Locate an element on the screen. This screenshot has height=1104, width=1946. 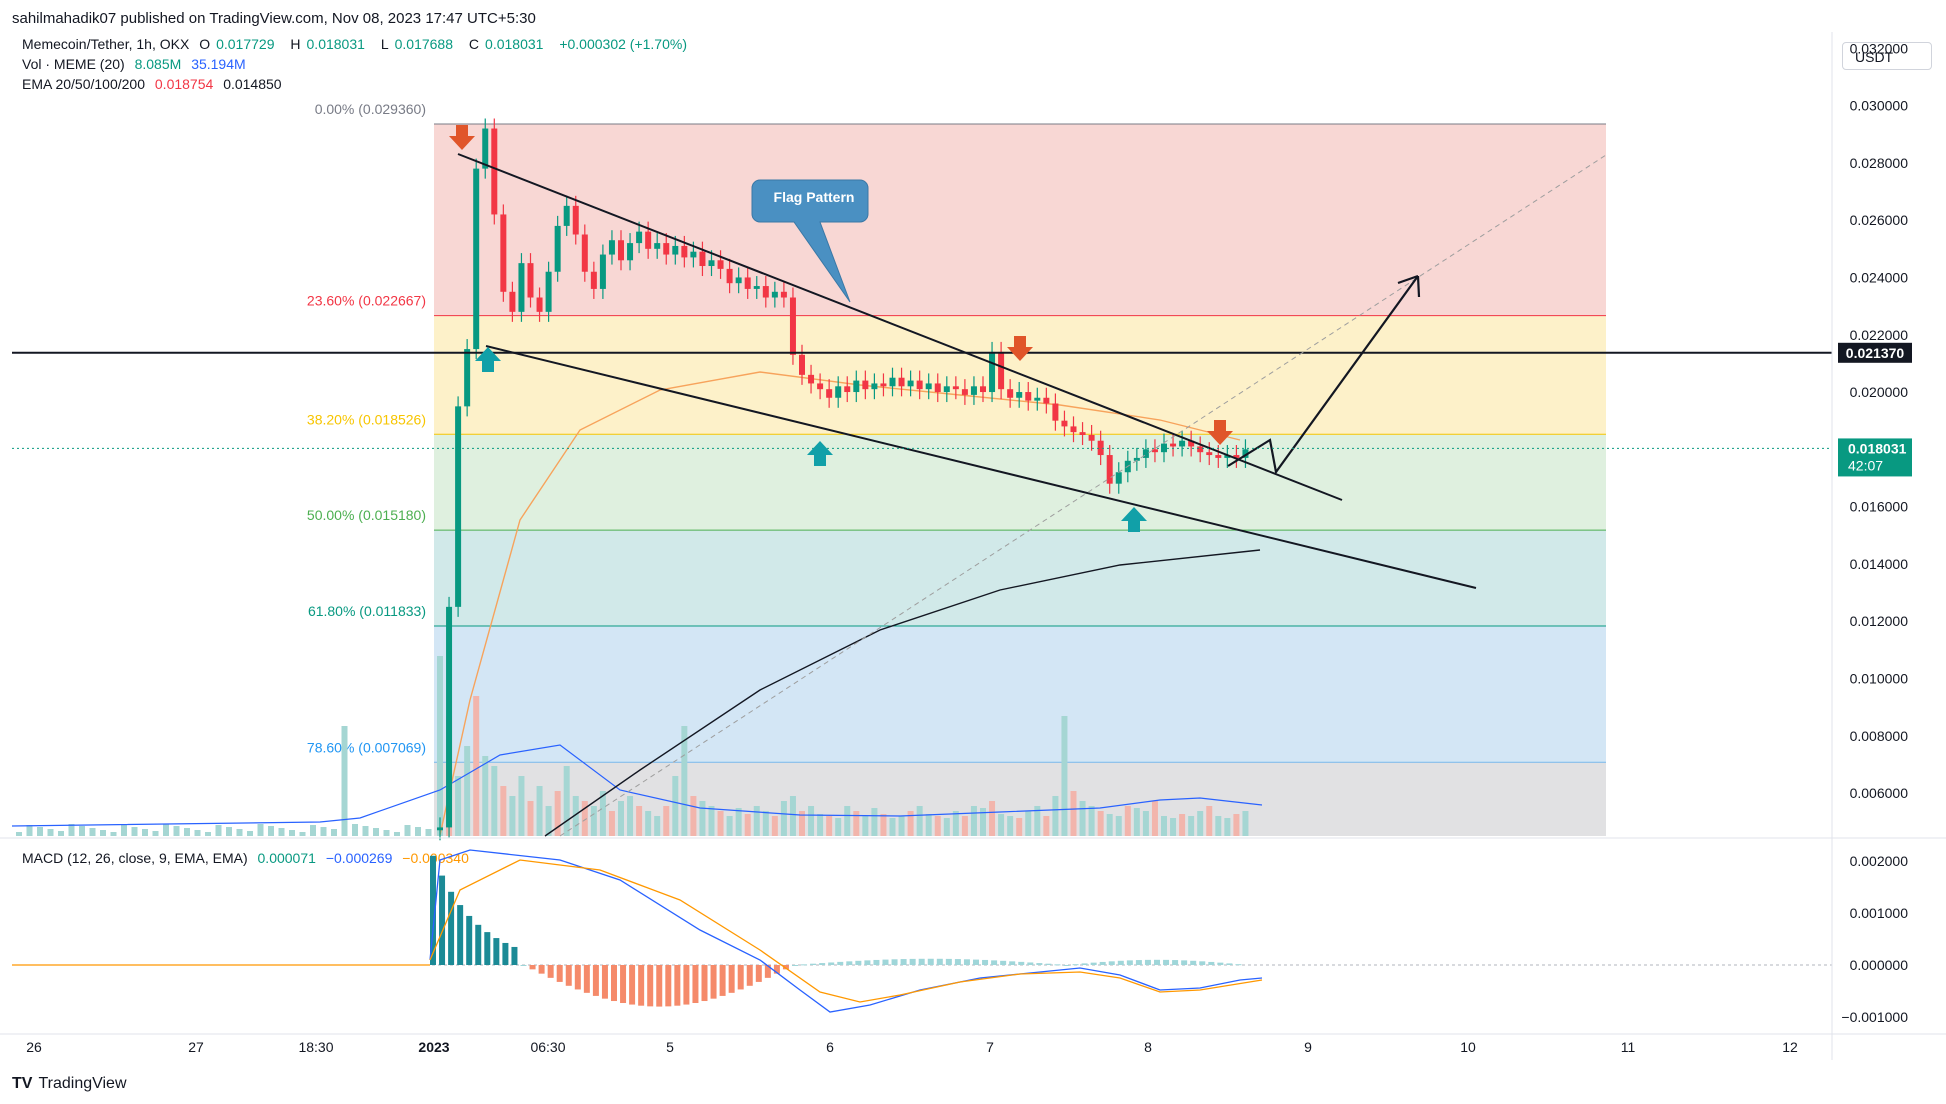
fib-zone is located at coordinates (1020, 578).